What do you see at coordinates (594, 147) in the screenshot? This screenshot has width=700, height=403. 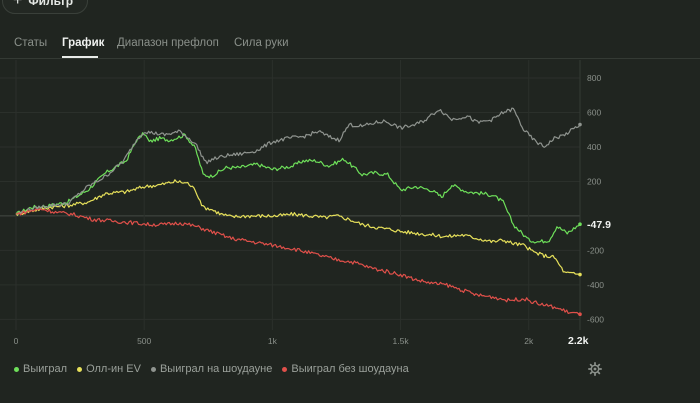 I see `y-tick-label: 400` at bounding box center [594, 147].